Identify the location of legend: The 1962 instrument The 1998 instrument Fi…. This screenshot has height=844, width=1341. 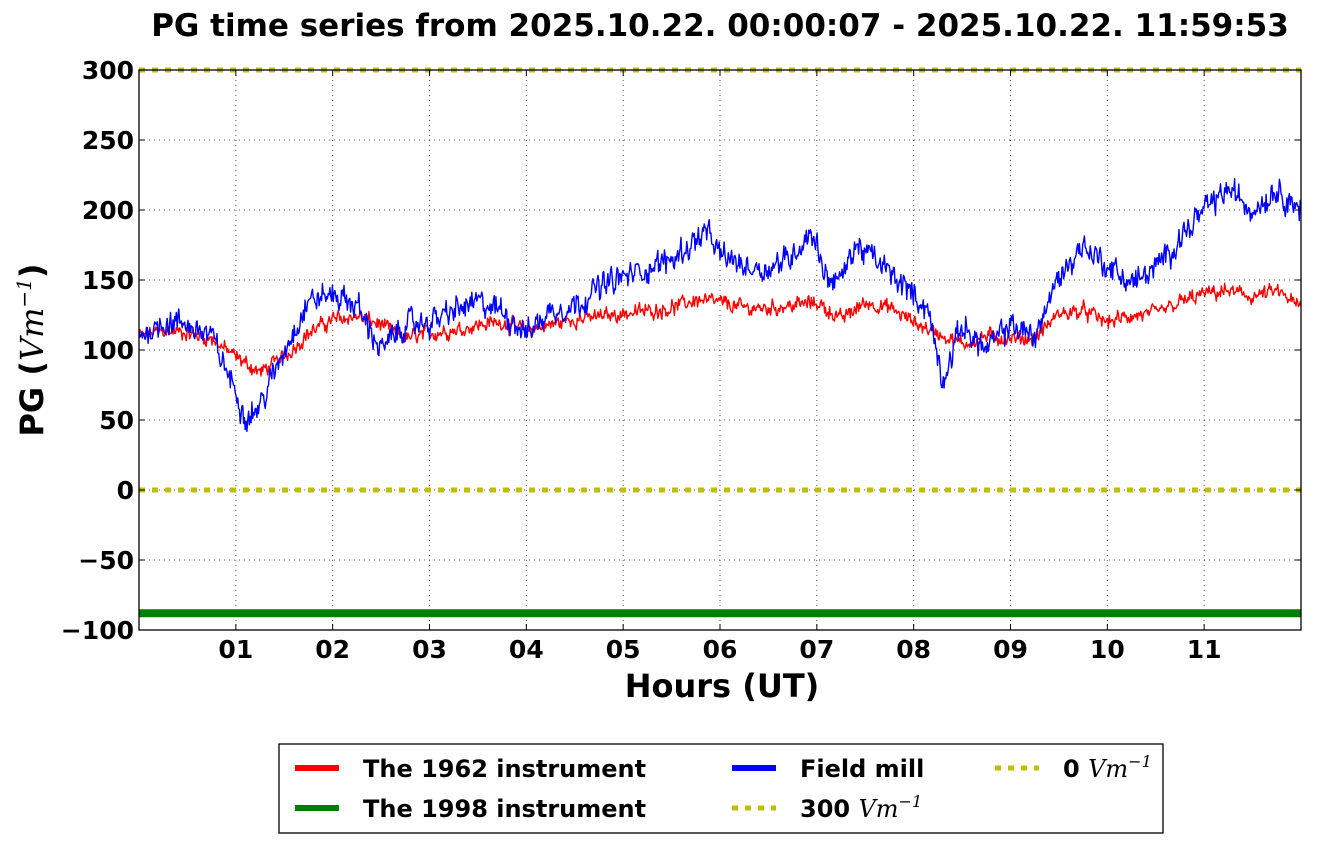
(721, 788).